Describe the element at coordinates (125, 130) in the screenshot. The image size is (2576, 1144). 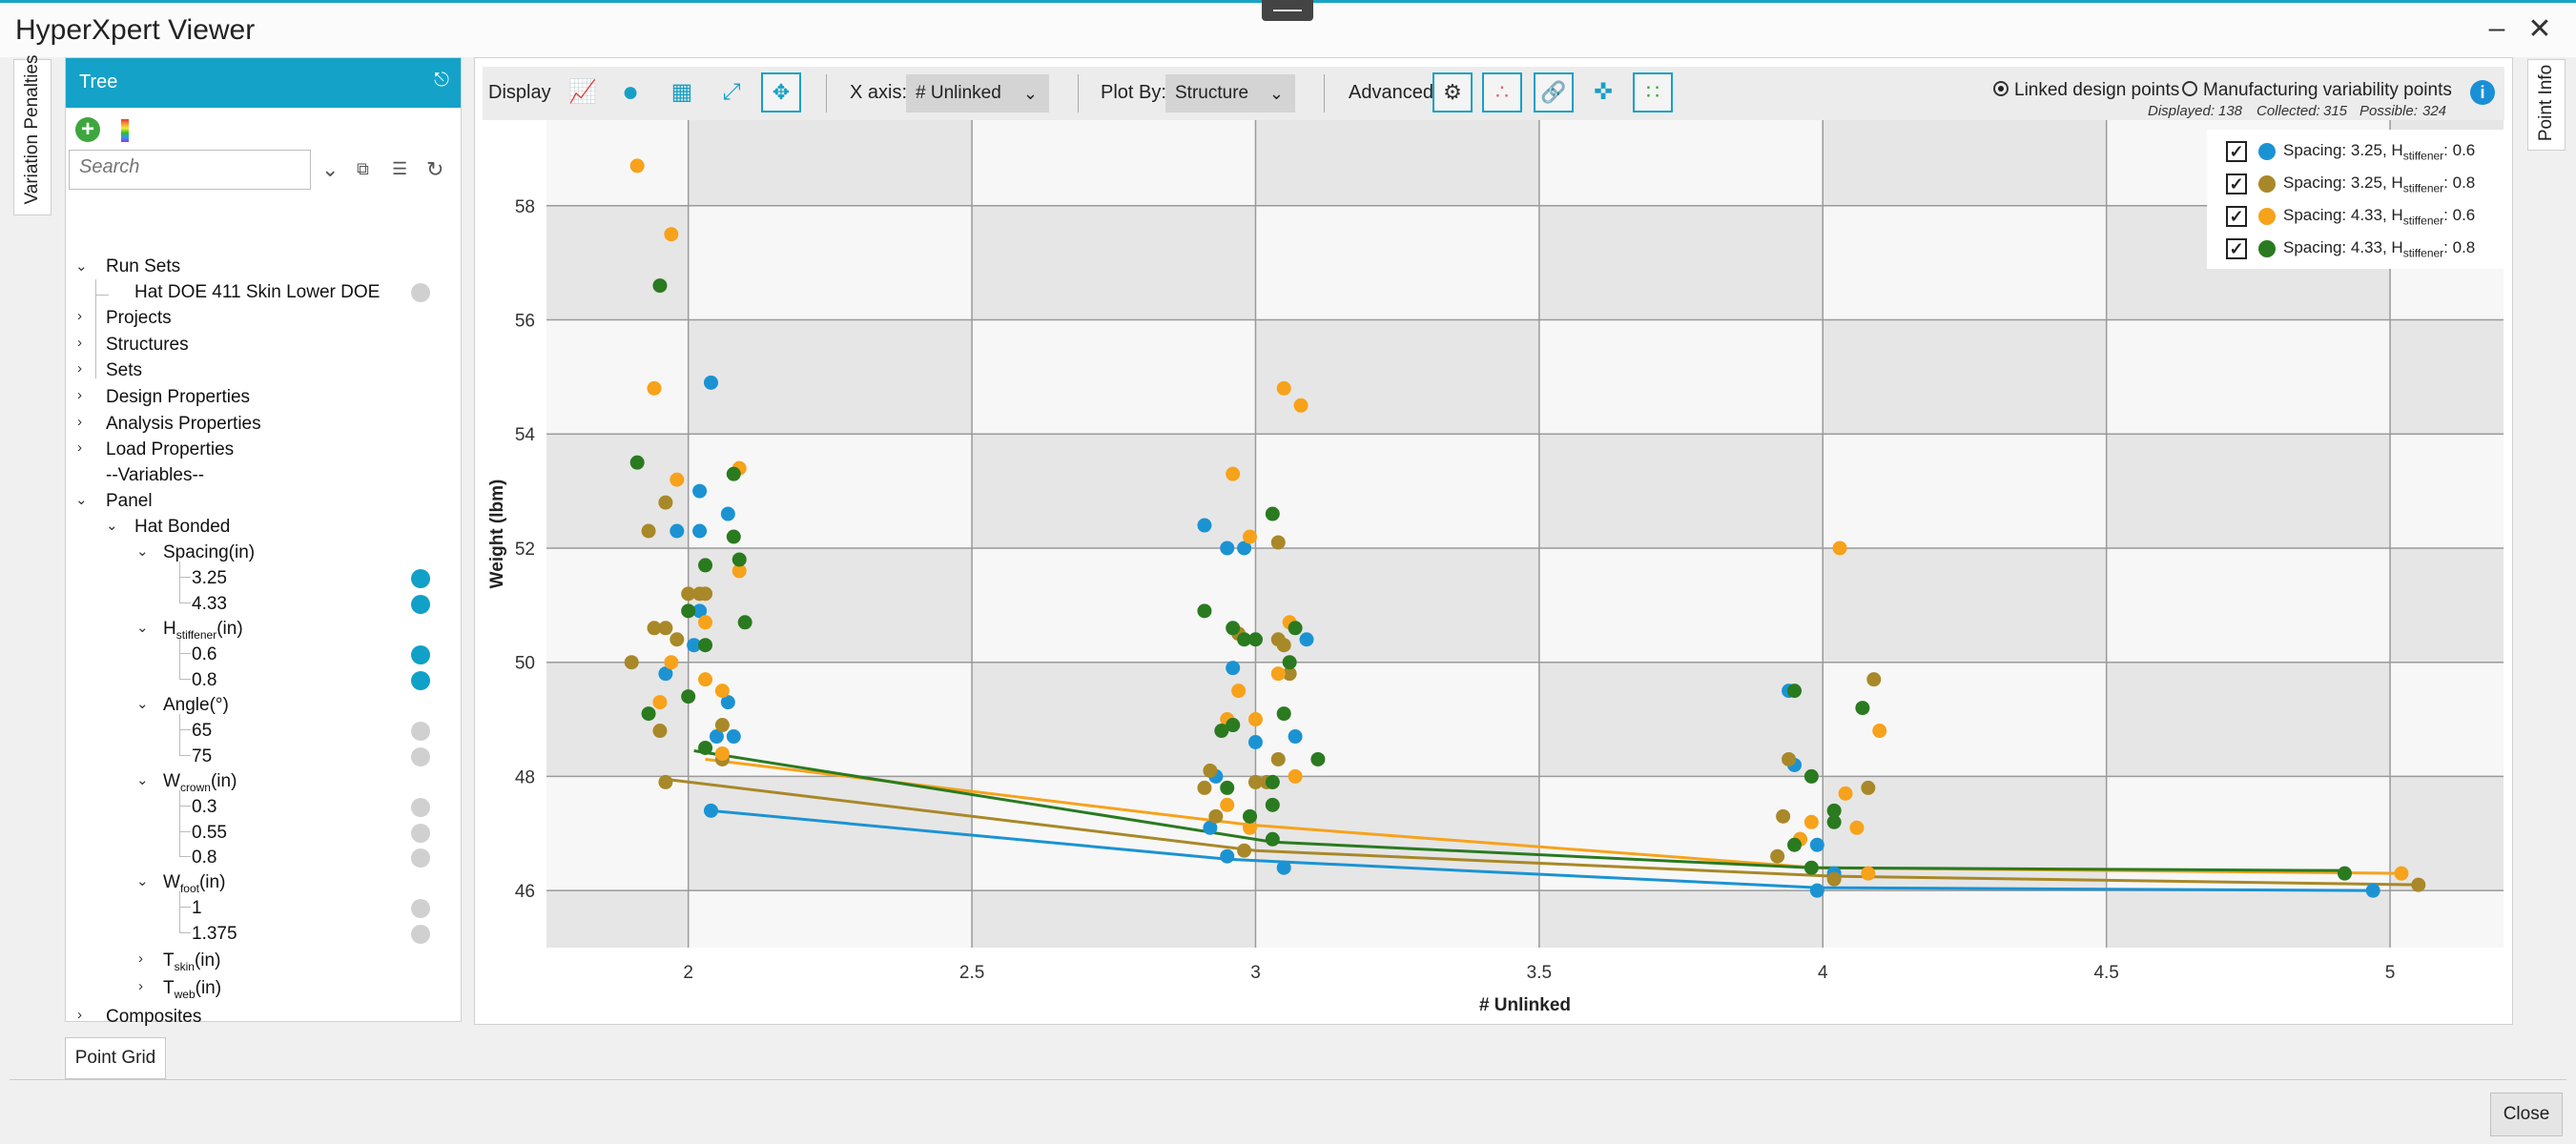
I see `color-palette-icon` at that location.